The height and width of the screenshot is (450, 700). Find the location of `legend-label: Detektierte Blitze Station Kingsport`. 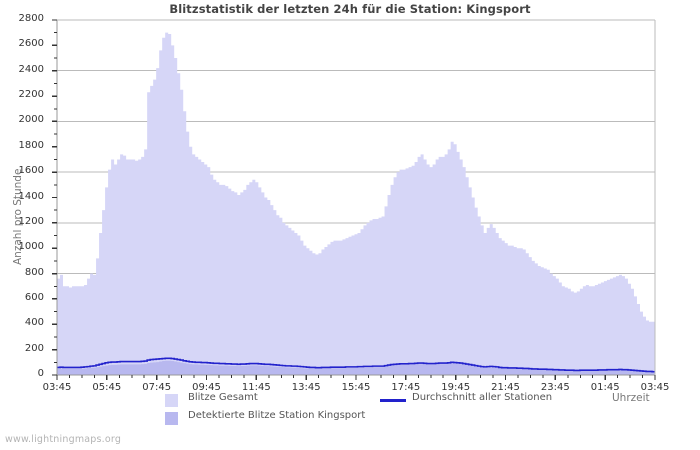

legend-label: Detektierte Blitze Station Kingsport is located at coordinates (277, 415).